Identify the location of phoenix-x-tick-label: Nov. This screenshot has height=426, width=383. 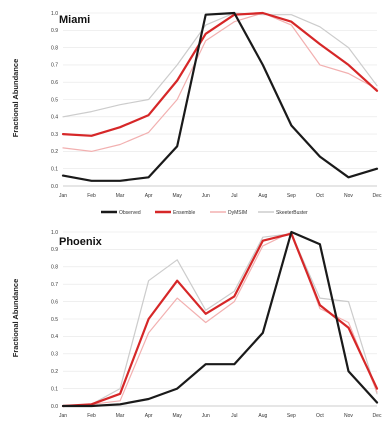
(348, 416).